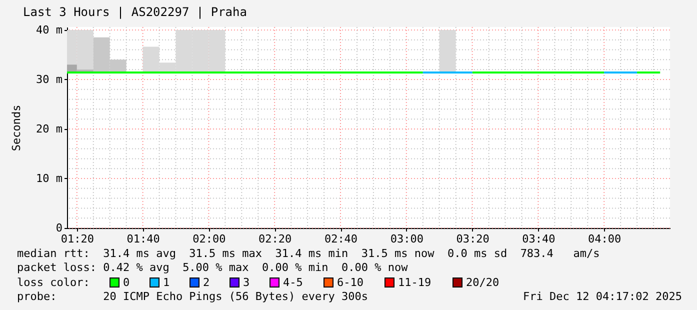 This screenshot has height=310, width=697. Describe the element at coordinates (49, 178) in the screenshot. I see `y-tick-label: 10 m` at that location.